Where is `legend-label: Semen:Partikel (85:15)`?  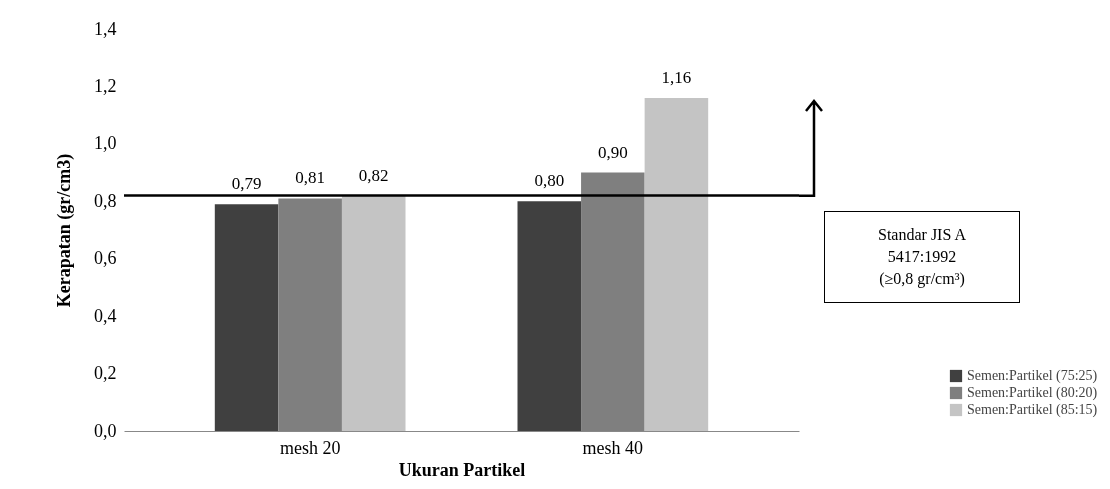
legend-label: Semen:Partikel (85:15) is located at coordinates (1032, 410).